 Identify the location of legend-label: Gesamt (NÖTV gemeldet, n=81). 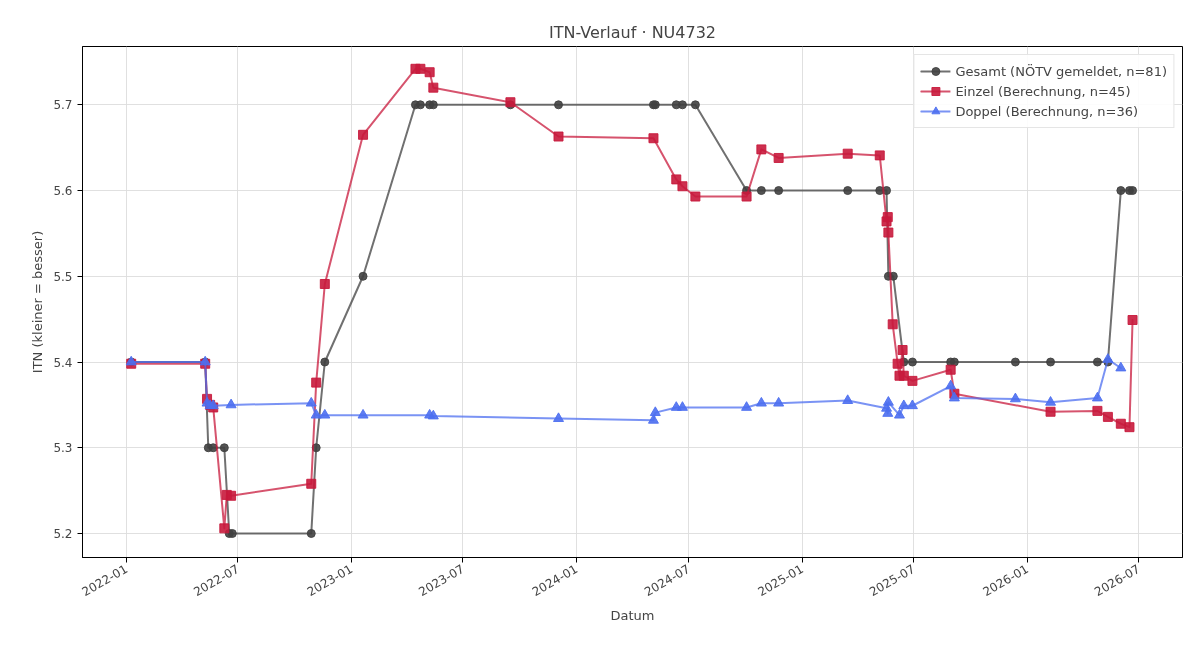
(1061, 71).